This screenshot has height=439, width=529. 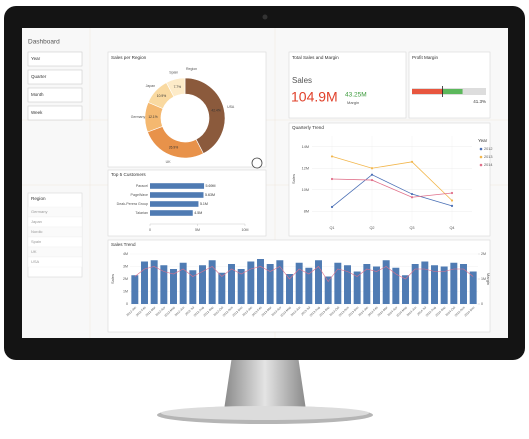 What do you see at coordinates (151, 311) in the screenshot?
I see `x-tick-label: 2012-Mar` at bounding box center [151, 311].